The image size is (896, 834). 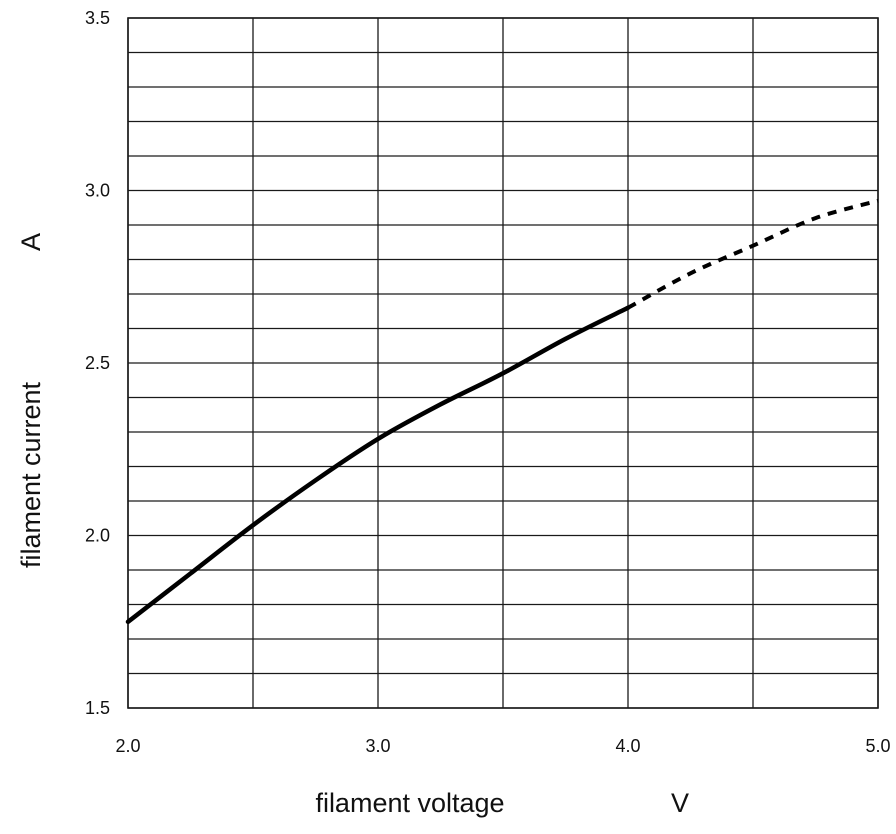 What do you see at coordinates (627, 746) in the screenshot?
I see `x-tick-label: 4.0` at bounding box center [627, 746].